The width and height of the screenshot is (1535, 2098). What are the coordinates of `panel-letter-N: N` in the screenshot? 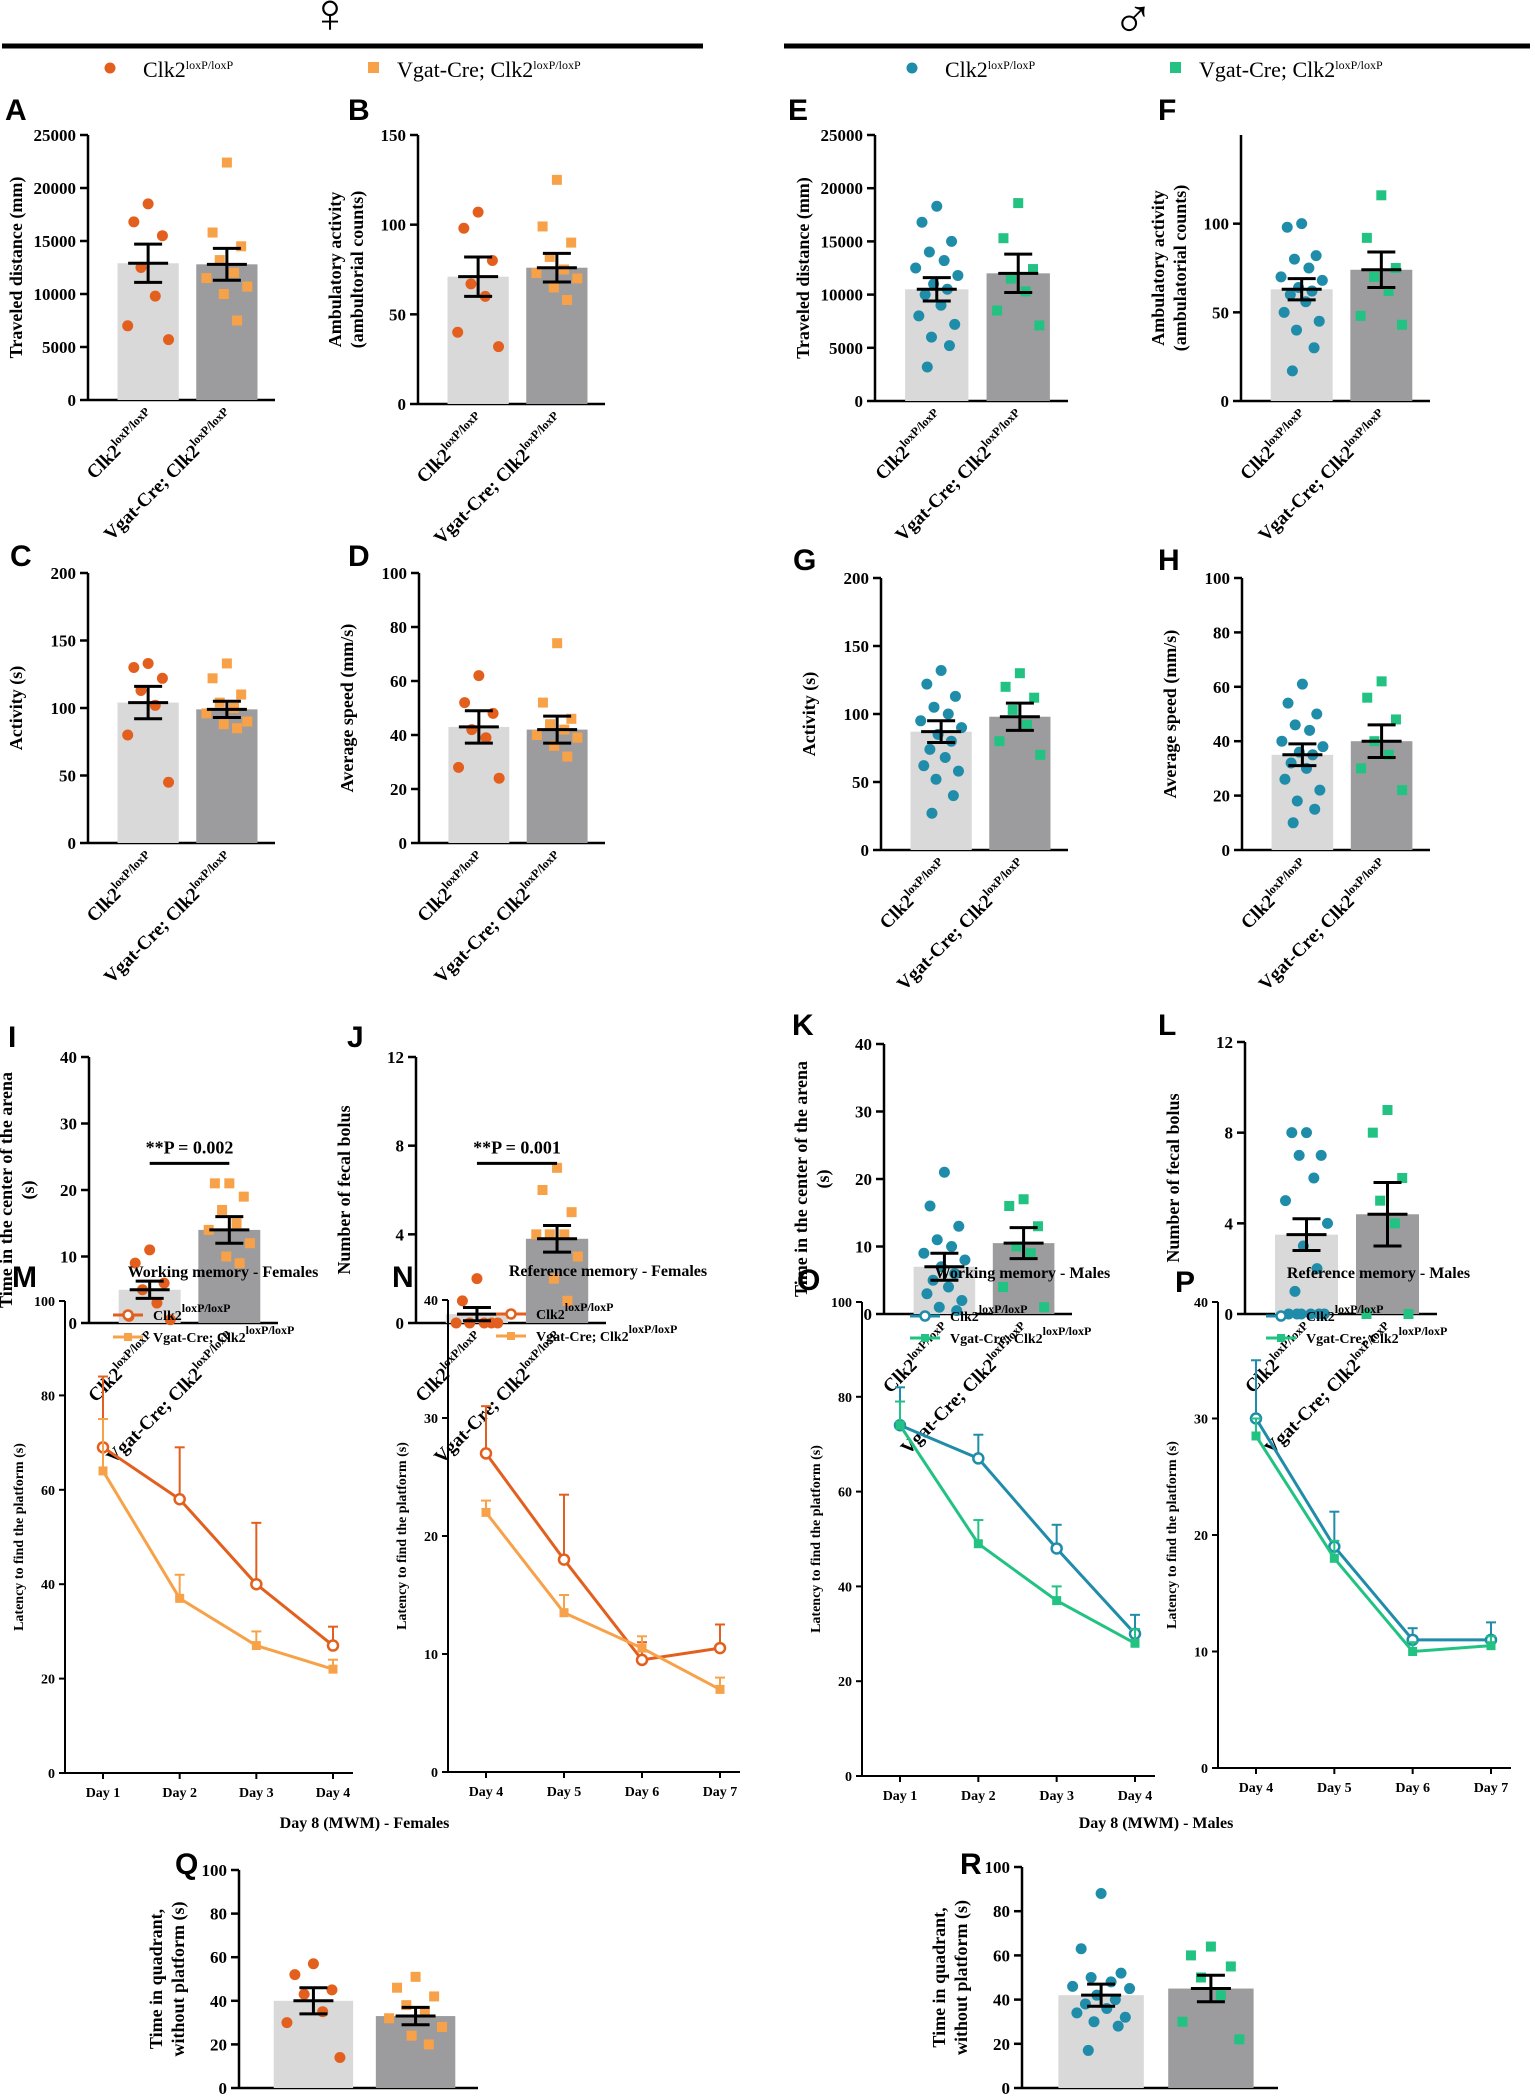 It's located at (403, 1277).